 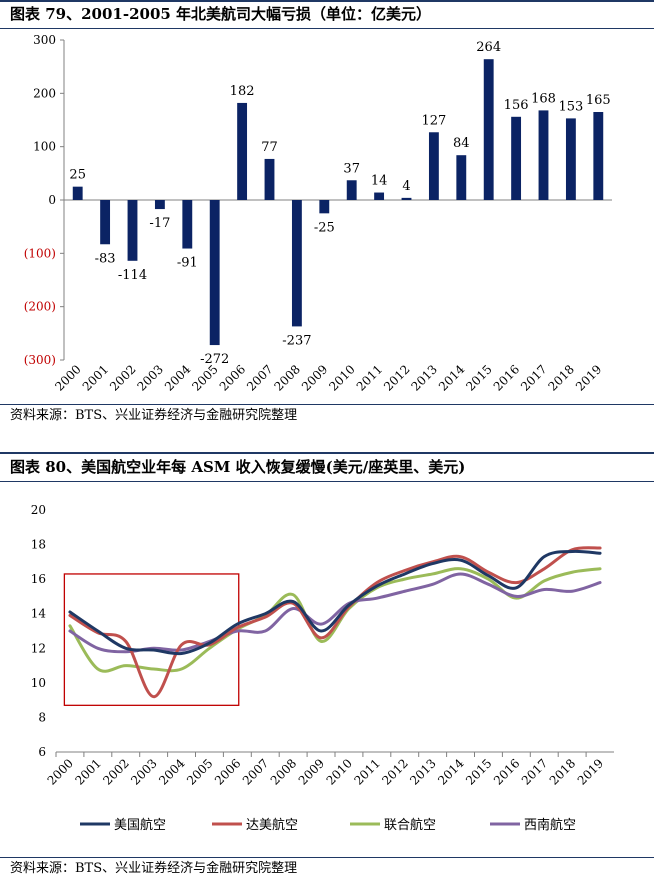 What do you see at coordinates (105, 258) in the screenshot?
I see `data-label-2001: -83` at bounding box center [105, 258].